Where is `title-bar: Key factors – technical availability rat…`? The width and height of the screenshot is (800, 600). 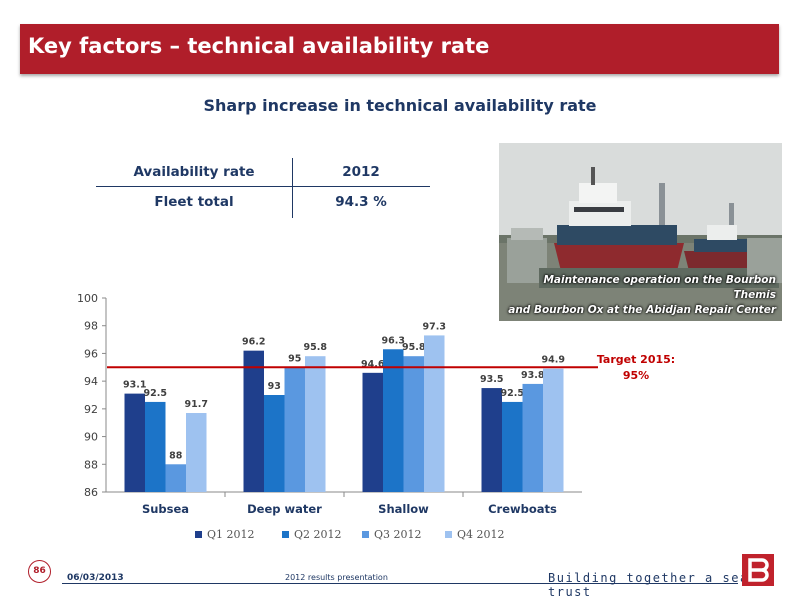 title-bar: Key factors – technical availability rat… is located at coordinates (399, 49).